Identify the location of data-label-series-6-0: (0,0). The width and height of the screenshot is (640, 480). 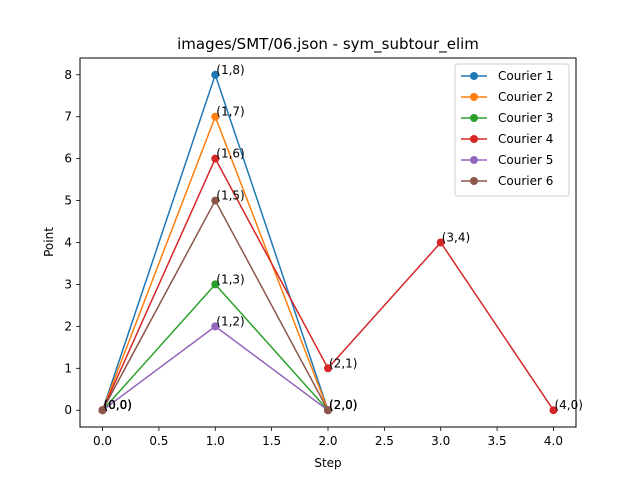
(118, 405).